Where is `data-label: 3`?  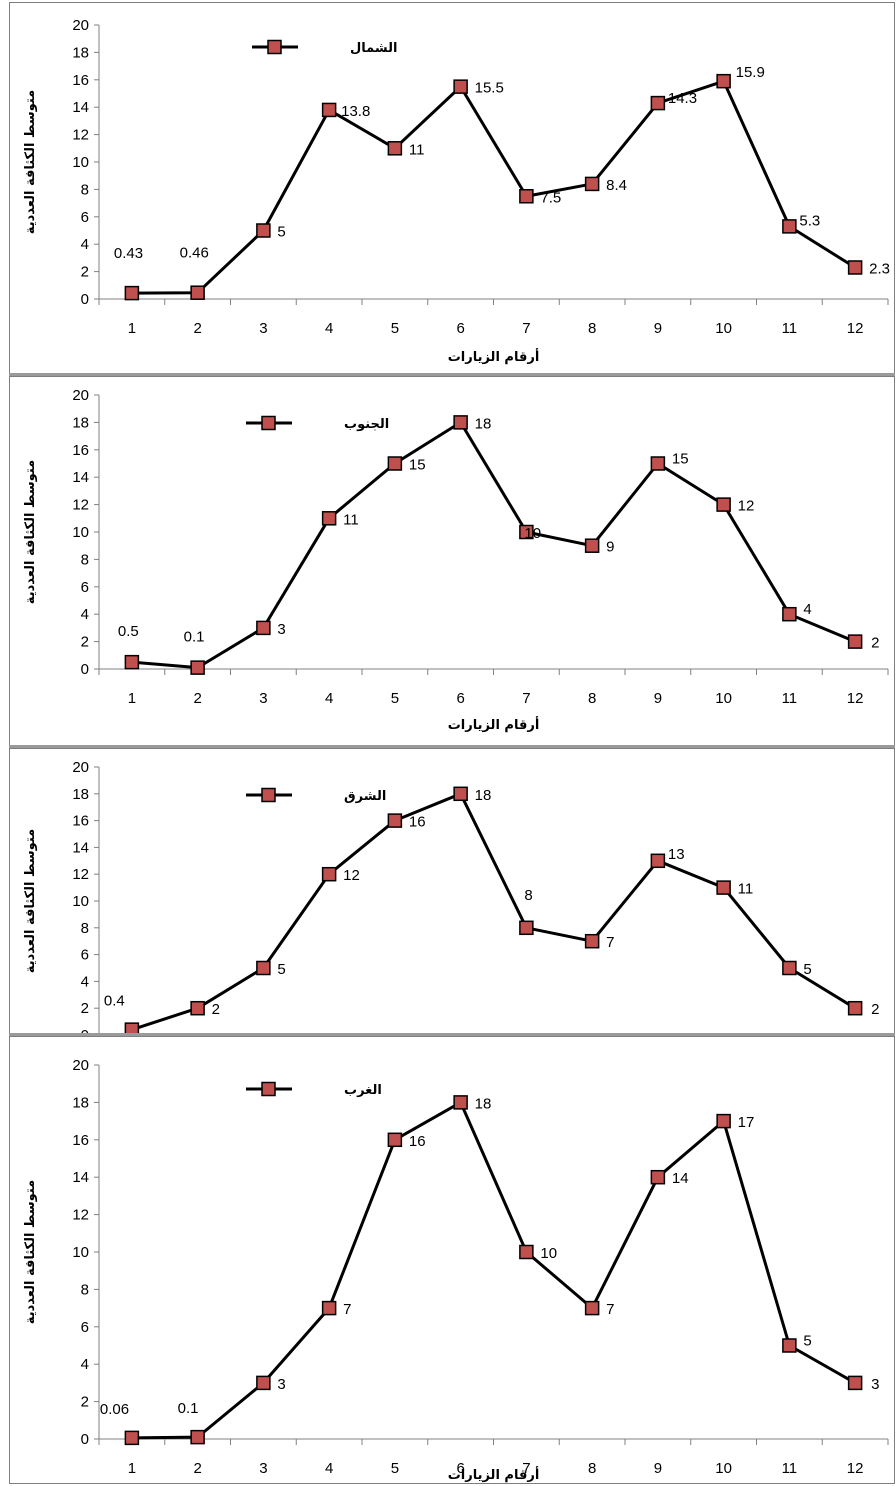
data-label: 3 is located at coordinates (875, 1384).